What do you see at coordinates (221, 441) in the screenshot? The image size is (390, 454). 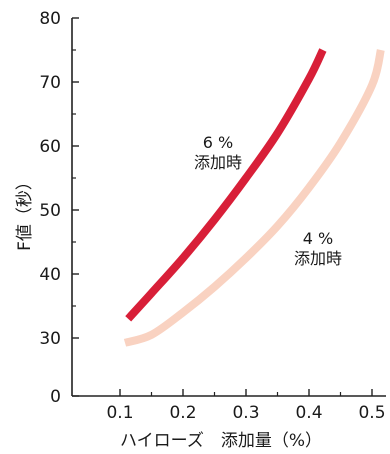 I see `x-axis-title: ハイローズ 添加量（%）` at bounding box center [221, 441].